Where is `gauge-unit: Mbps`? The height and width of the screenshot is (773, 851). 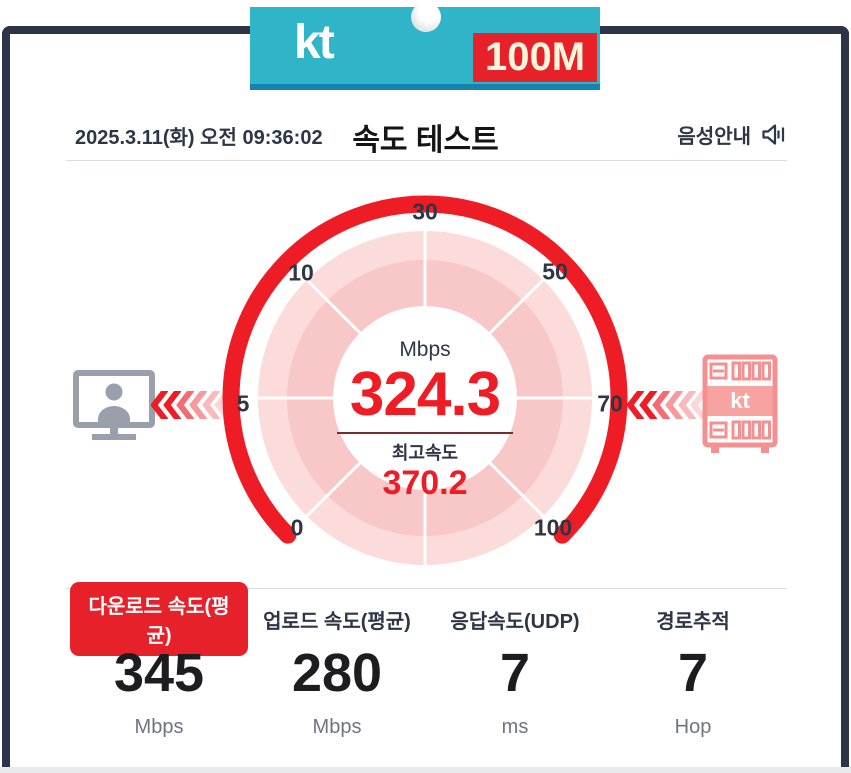
gauge-unit: Mbps is located at coordinates (425, 349).